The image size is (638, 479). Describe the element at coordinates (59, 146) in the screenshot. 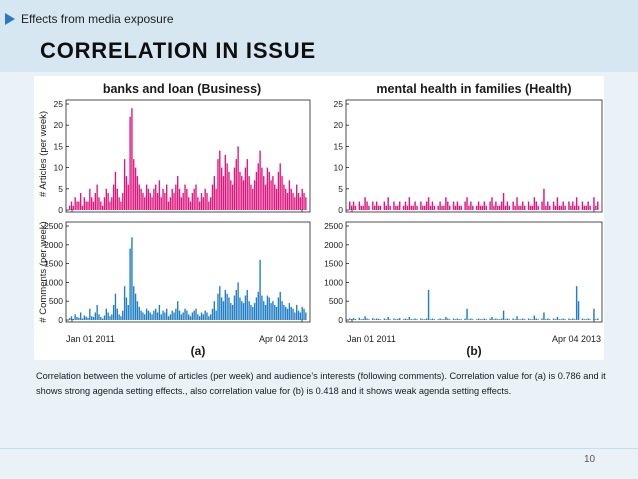

I see `ytick-label: 15` at that location.